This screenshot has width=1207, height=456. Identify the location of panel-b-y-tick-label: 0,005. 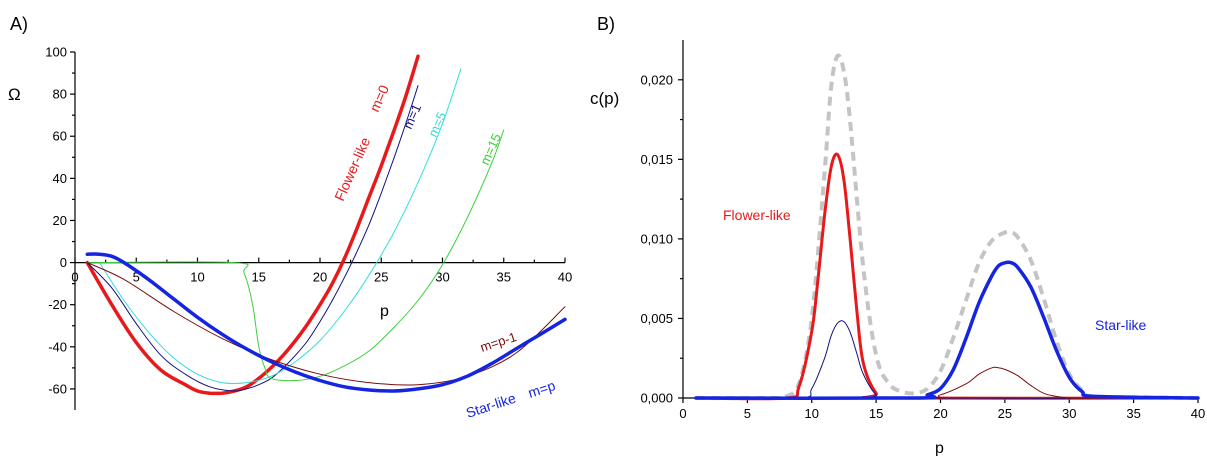
(656, 318).